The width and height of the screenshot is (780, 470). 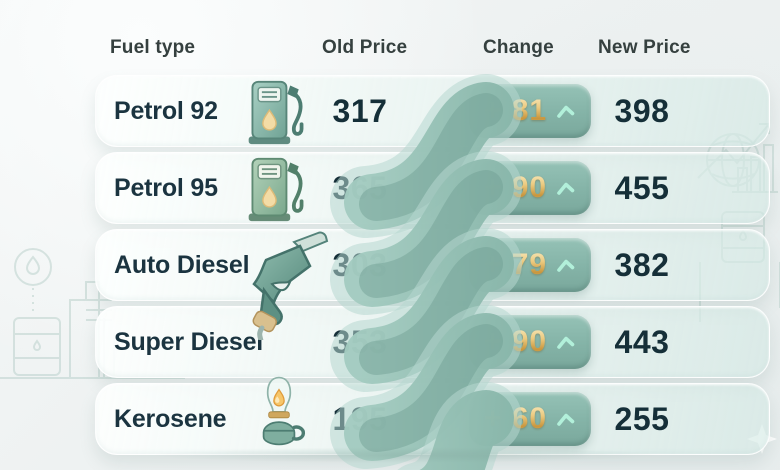 What do you see at coordinates (189, 342) in the screenshot?
I see `fuel-type-label: Super Diesel` at bounding box center [189, 342].